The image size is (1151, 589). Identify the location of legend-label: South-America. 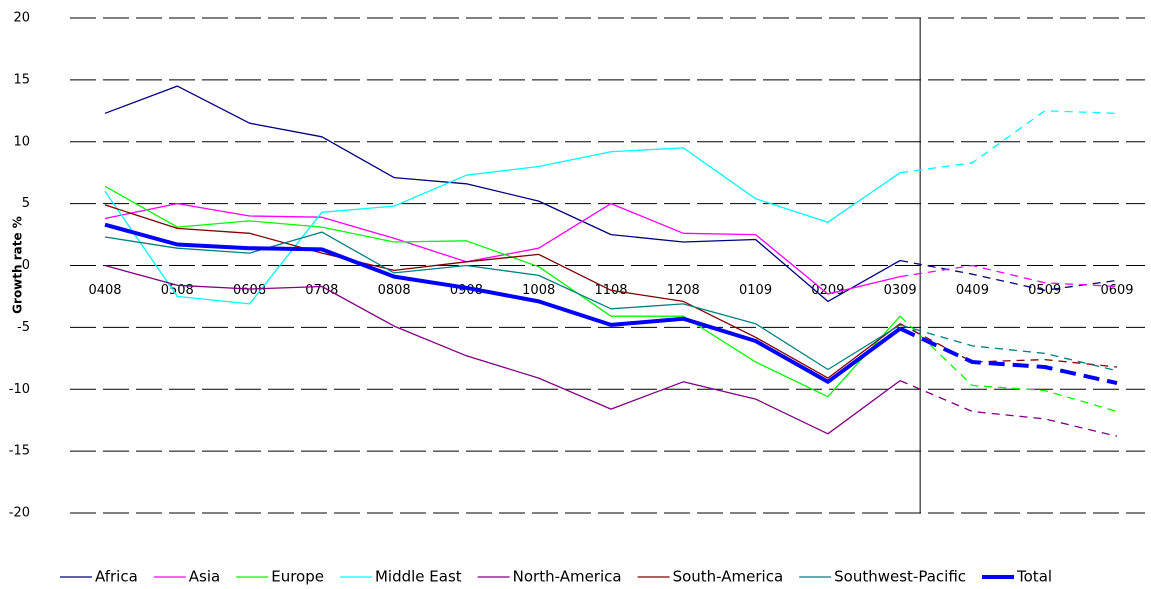
(728, 577).